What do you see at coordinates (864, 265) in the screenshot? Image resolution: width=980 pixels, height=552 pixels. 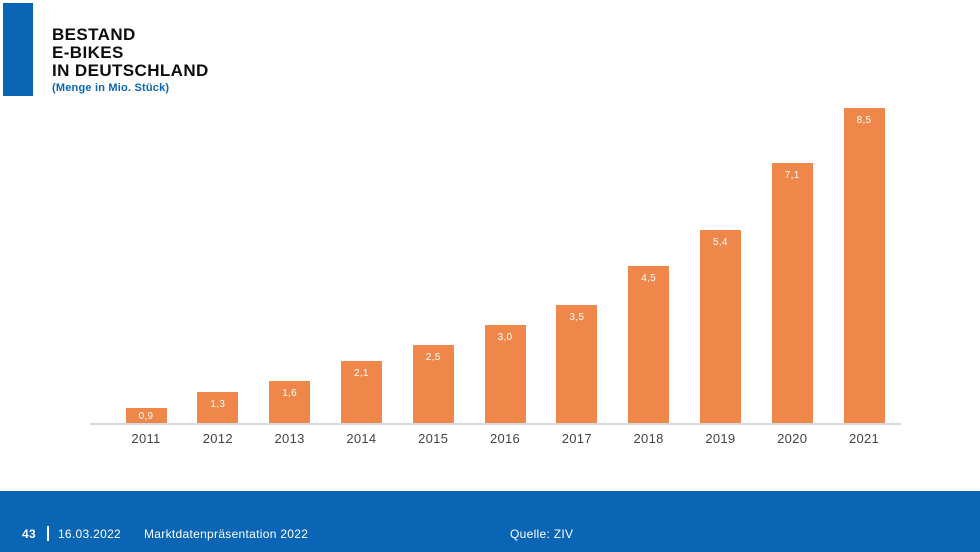 I see `bar-2021: 8,5` at bounding box center [864, 265].